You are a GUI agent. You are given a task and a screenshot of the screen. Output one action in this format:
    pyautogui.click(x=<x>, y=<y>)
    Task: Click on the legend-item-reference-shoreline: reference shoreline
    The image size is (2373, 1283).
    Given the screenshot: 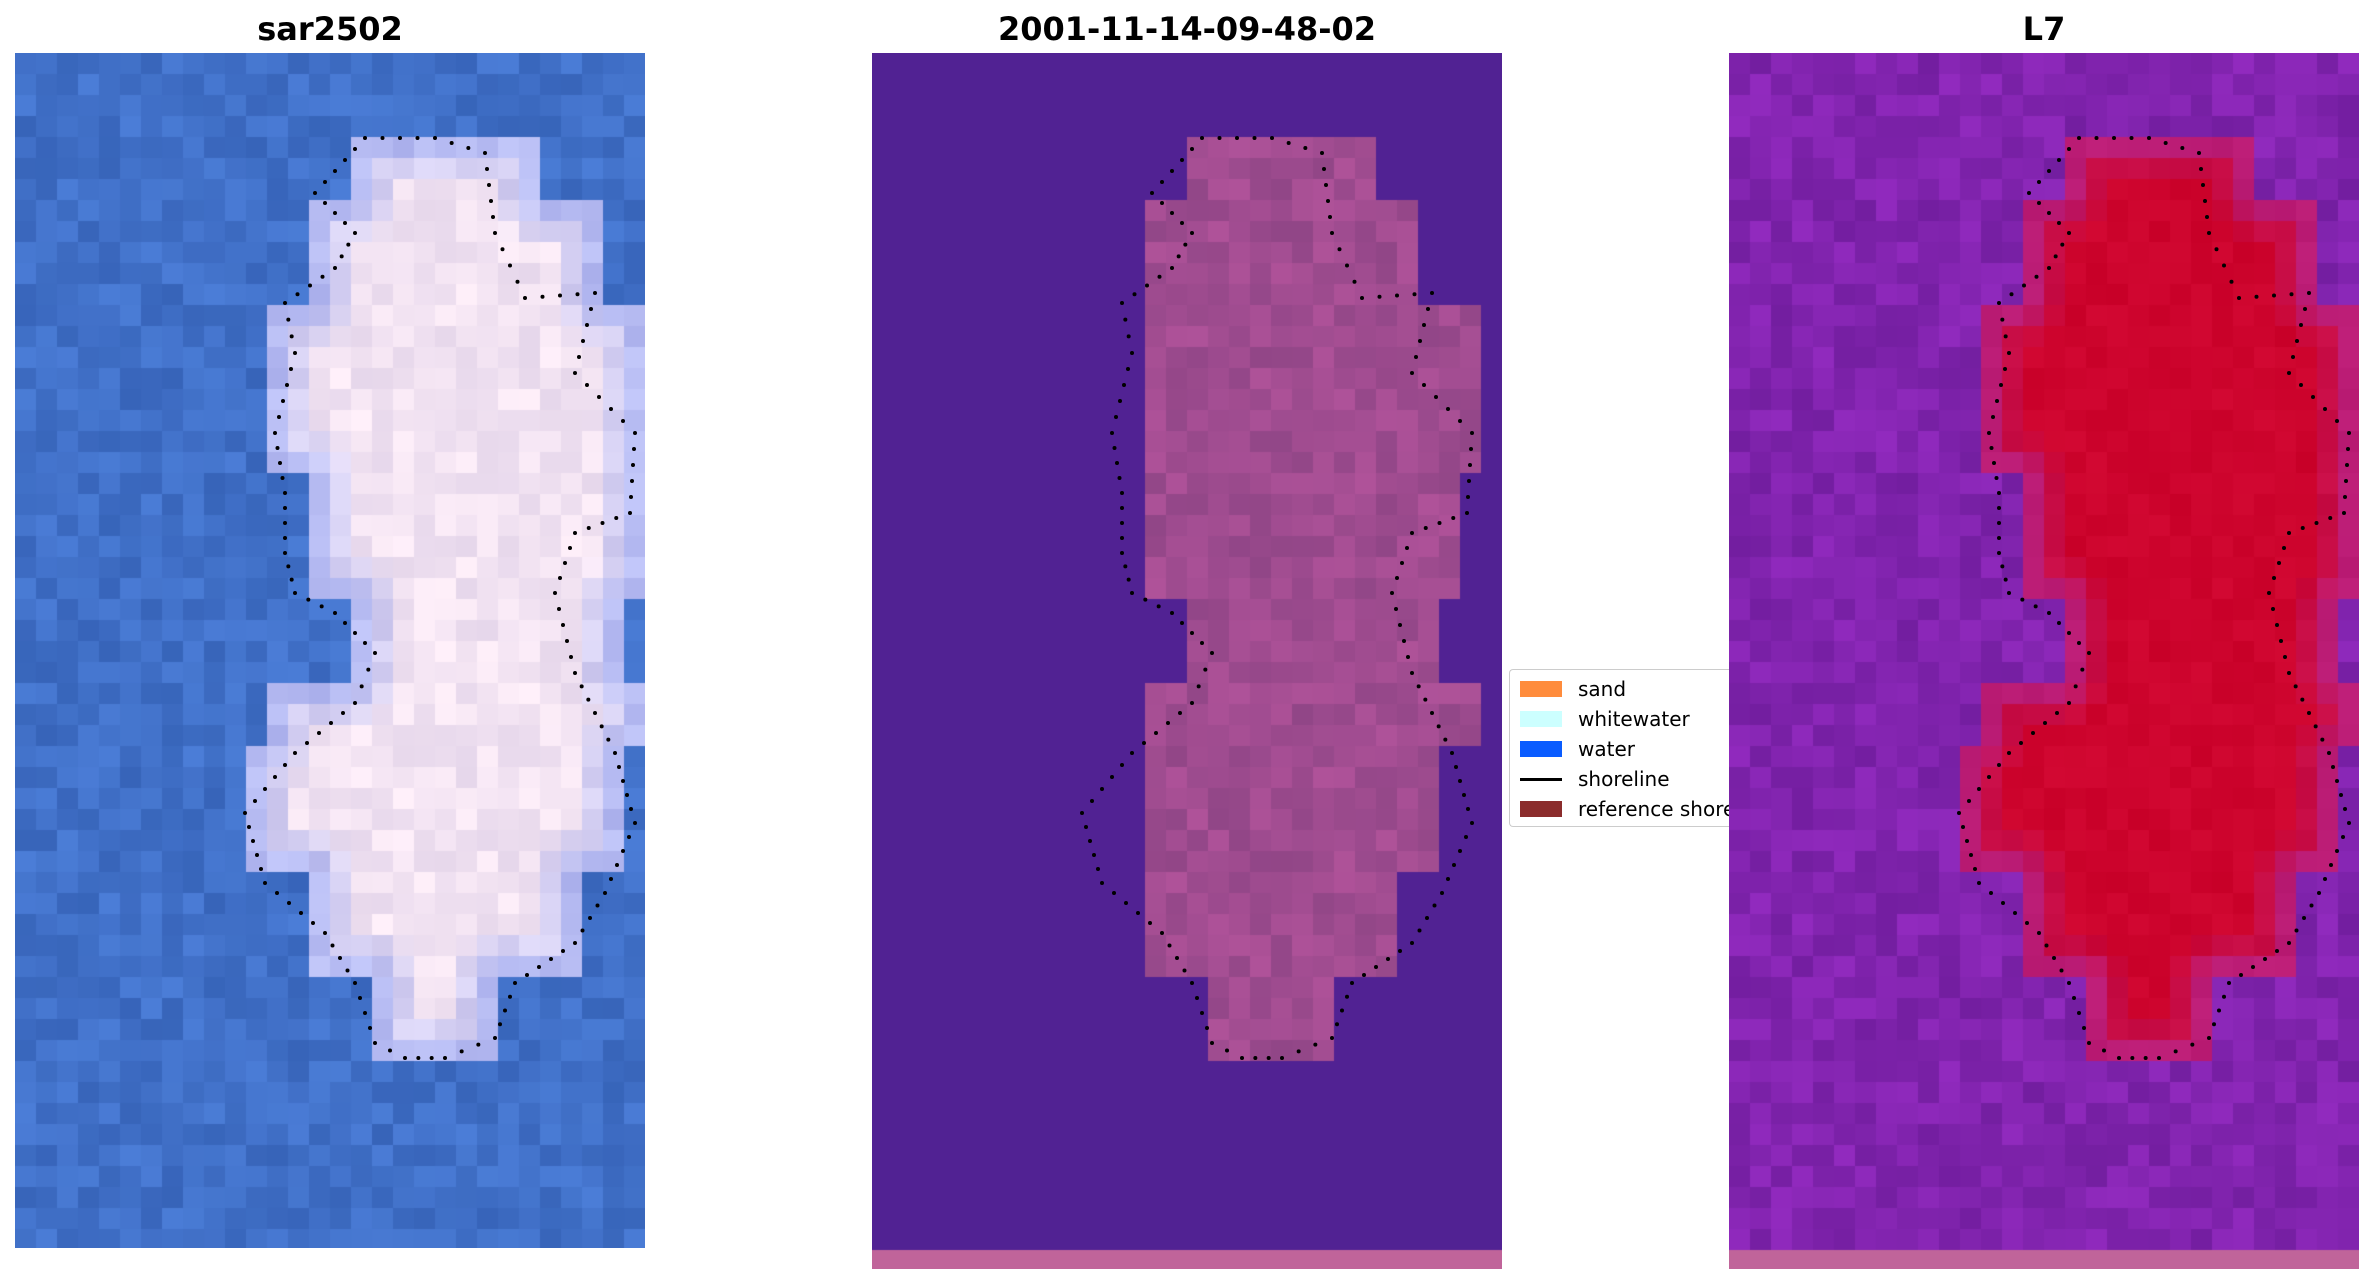 What is the action you would take?
    pyautogui.click(x=1624, y=809)
    